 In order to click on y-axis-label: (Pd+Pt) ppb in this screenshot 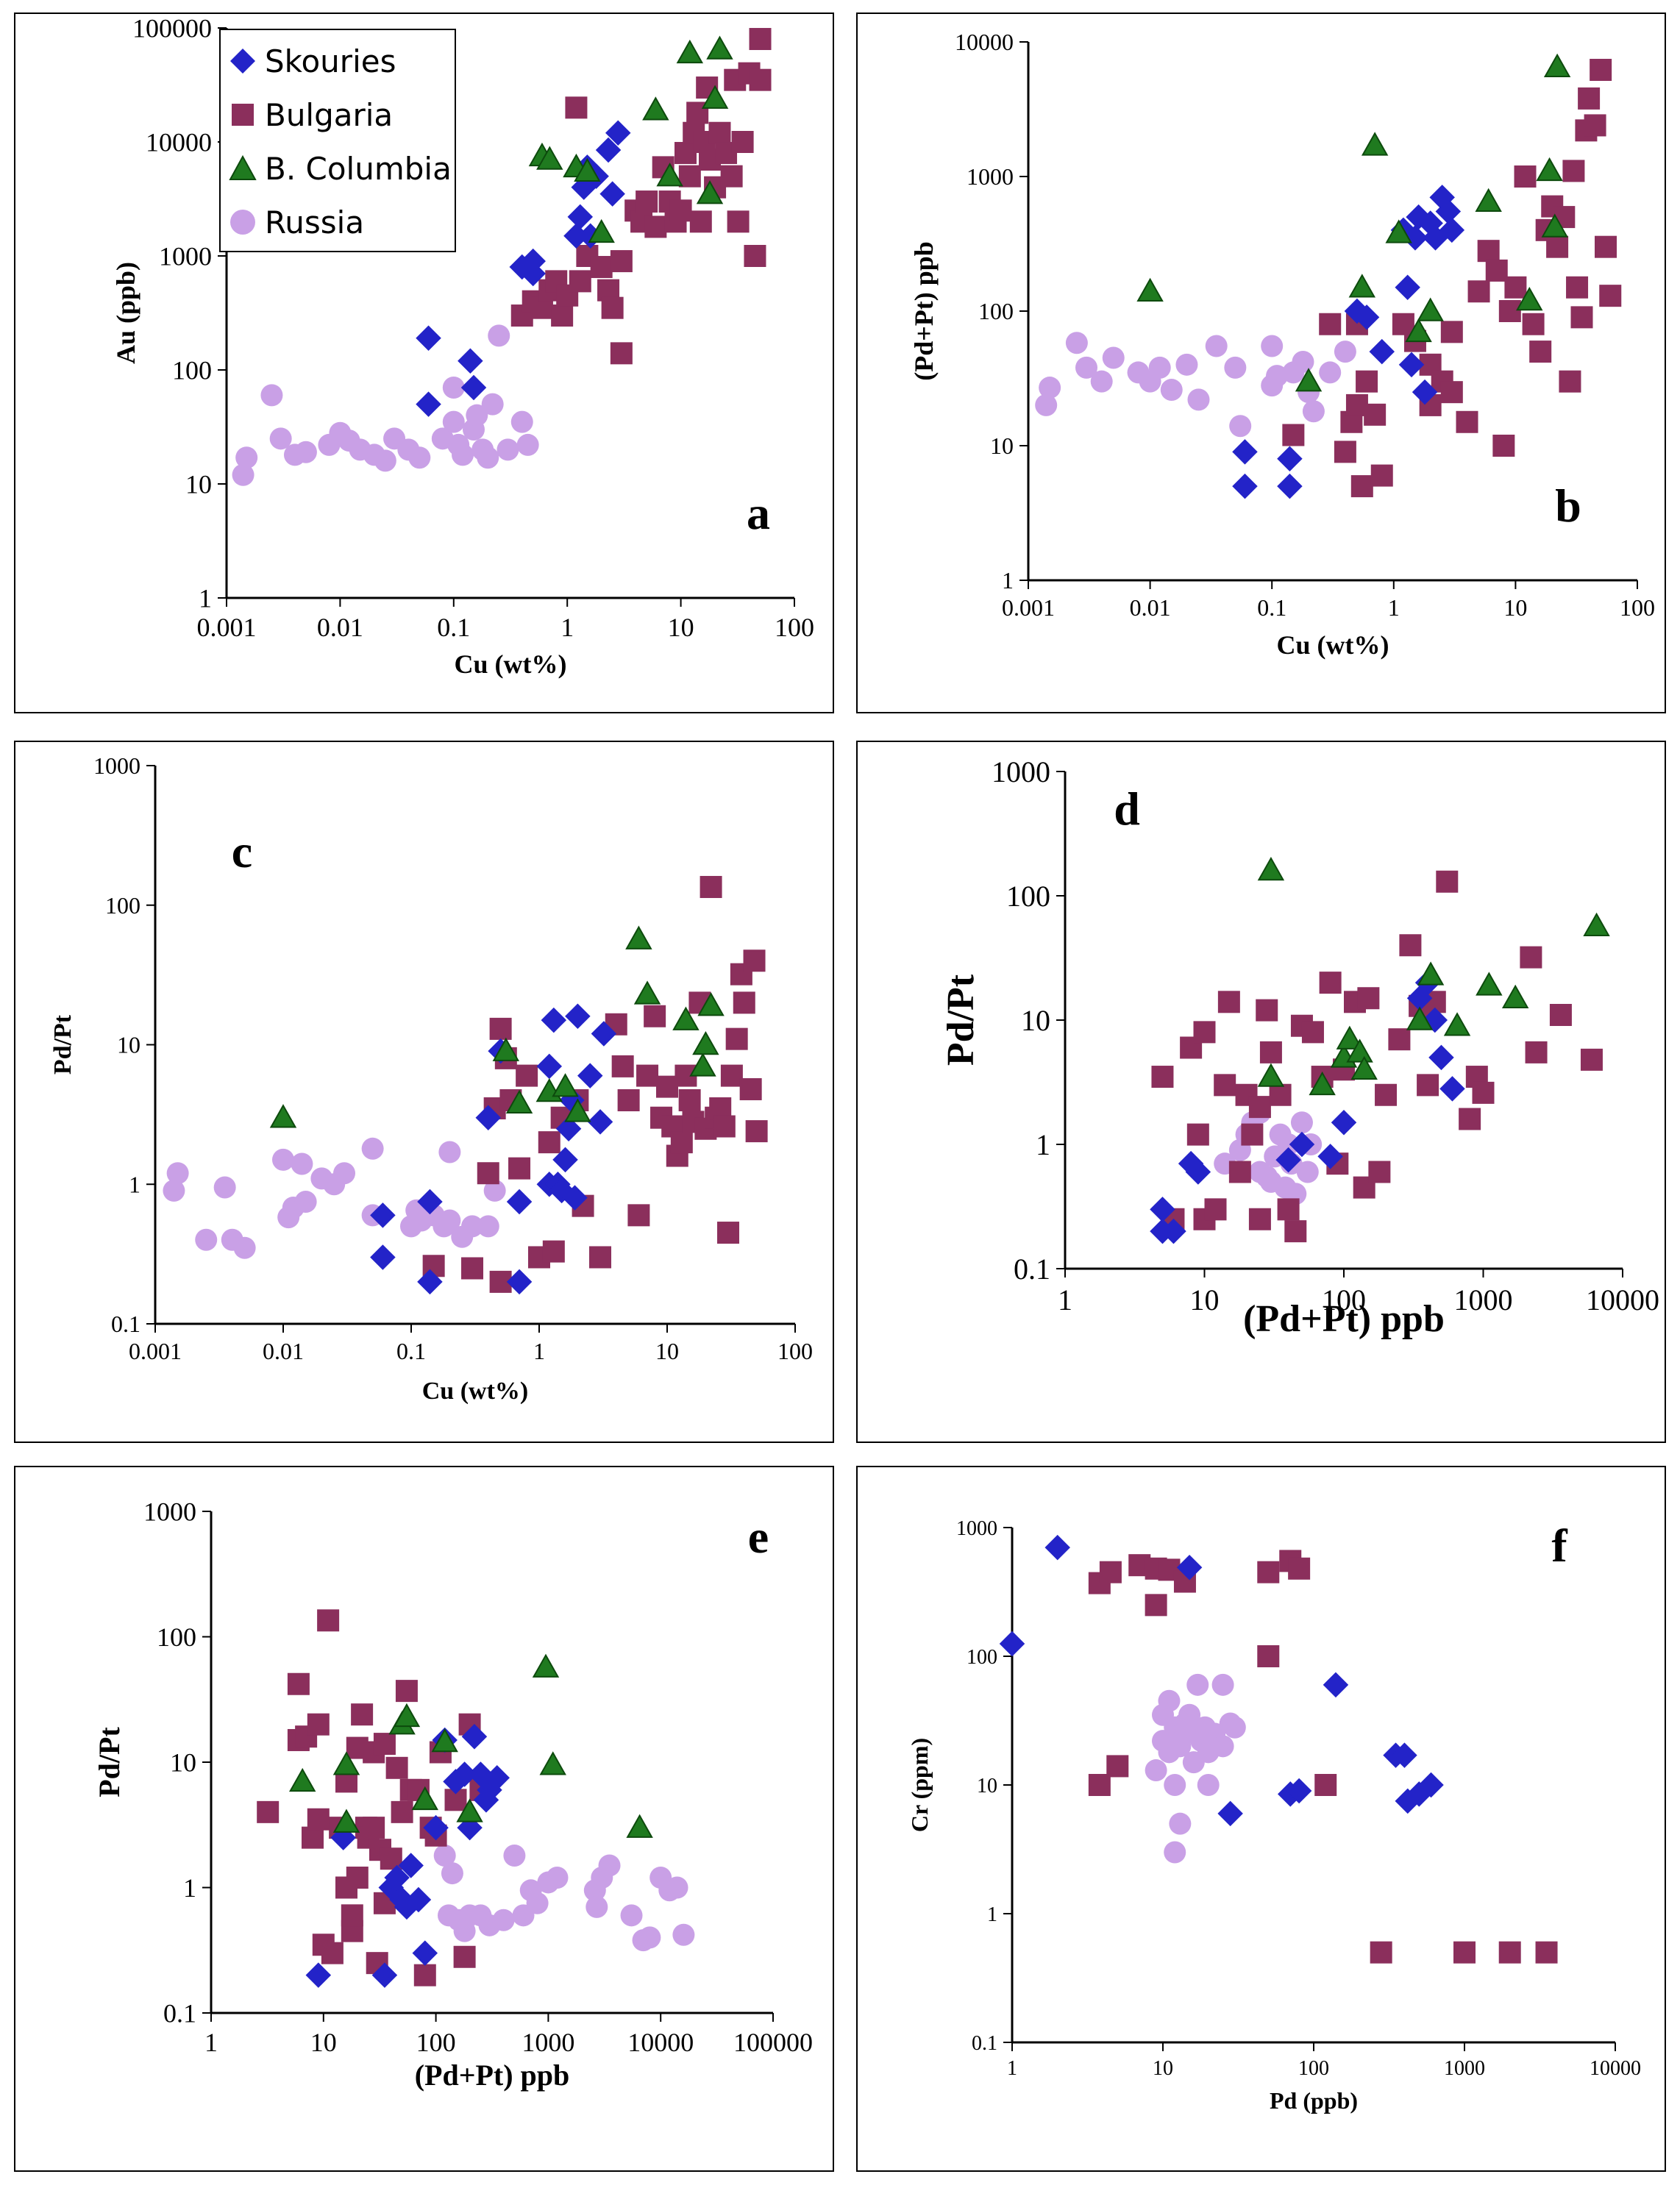, I will do `click(924, 311)`.